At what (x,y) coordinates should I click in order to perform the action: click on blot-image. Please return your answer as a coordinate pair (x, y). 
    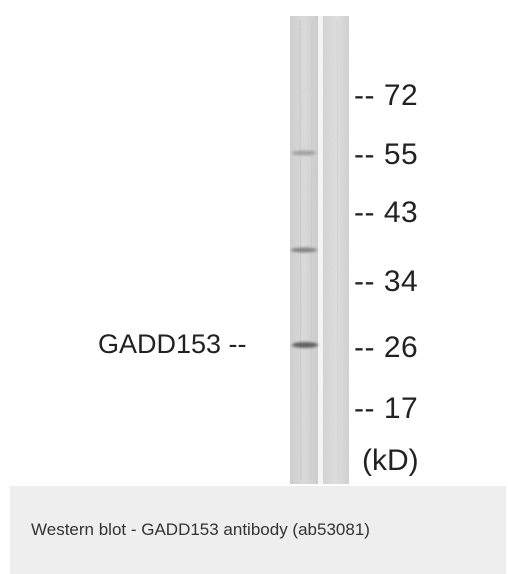
    Looking at the image, I should click on (319, 250).